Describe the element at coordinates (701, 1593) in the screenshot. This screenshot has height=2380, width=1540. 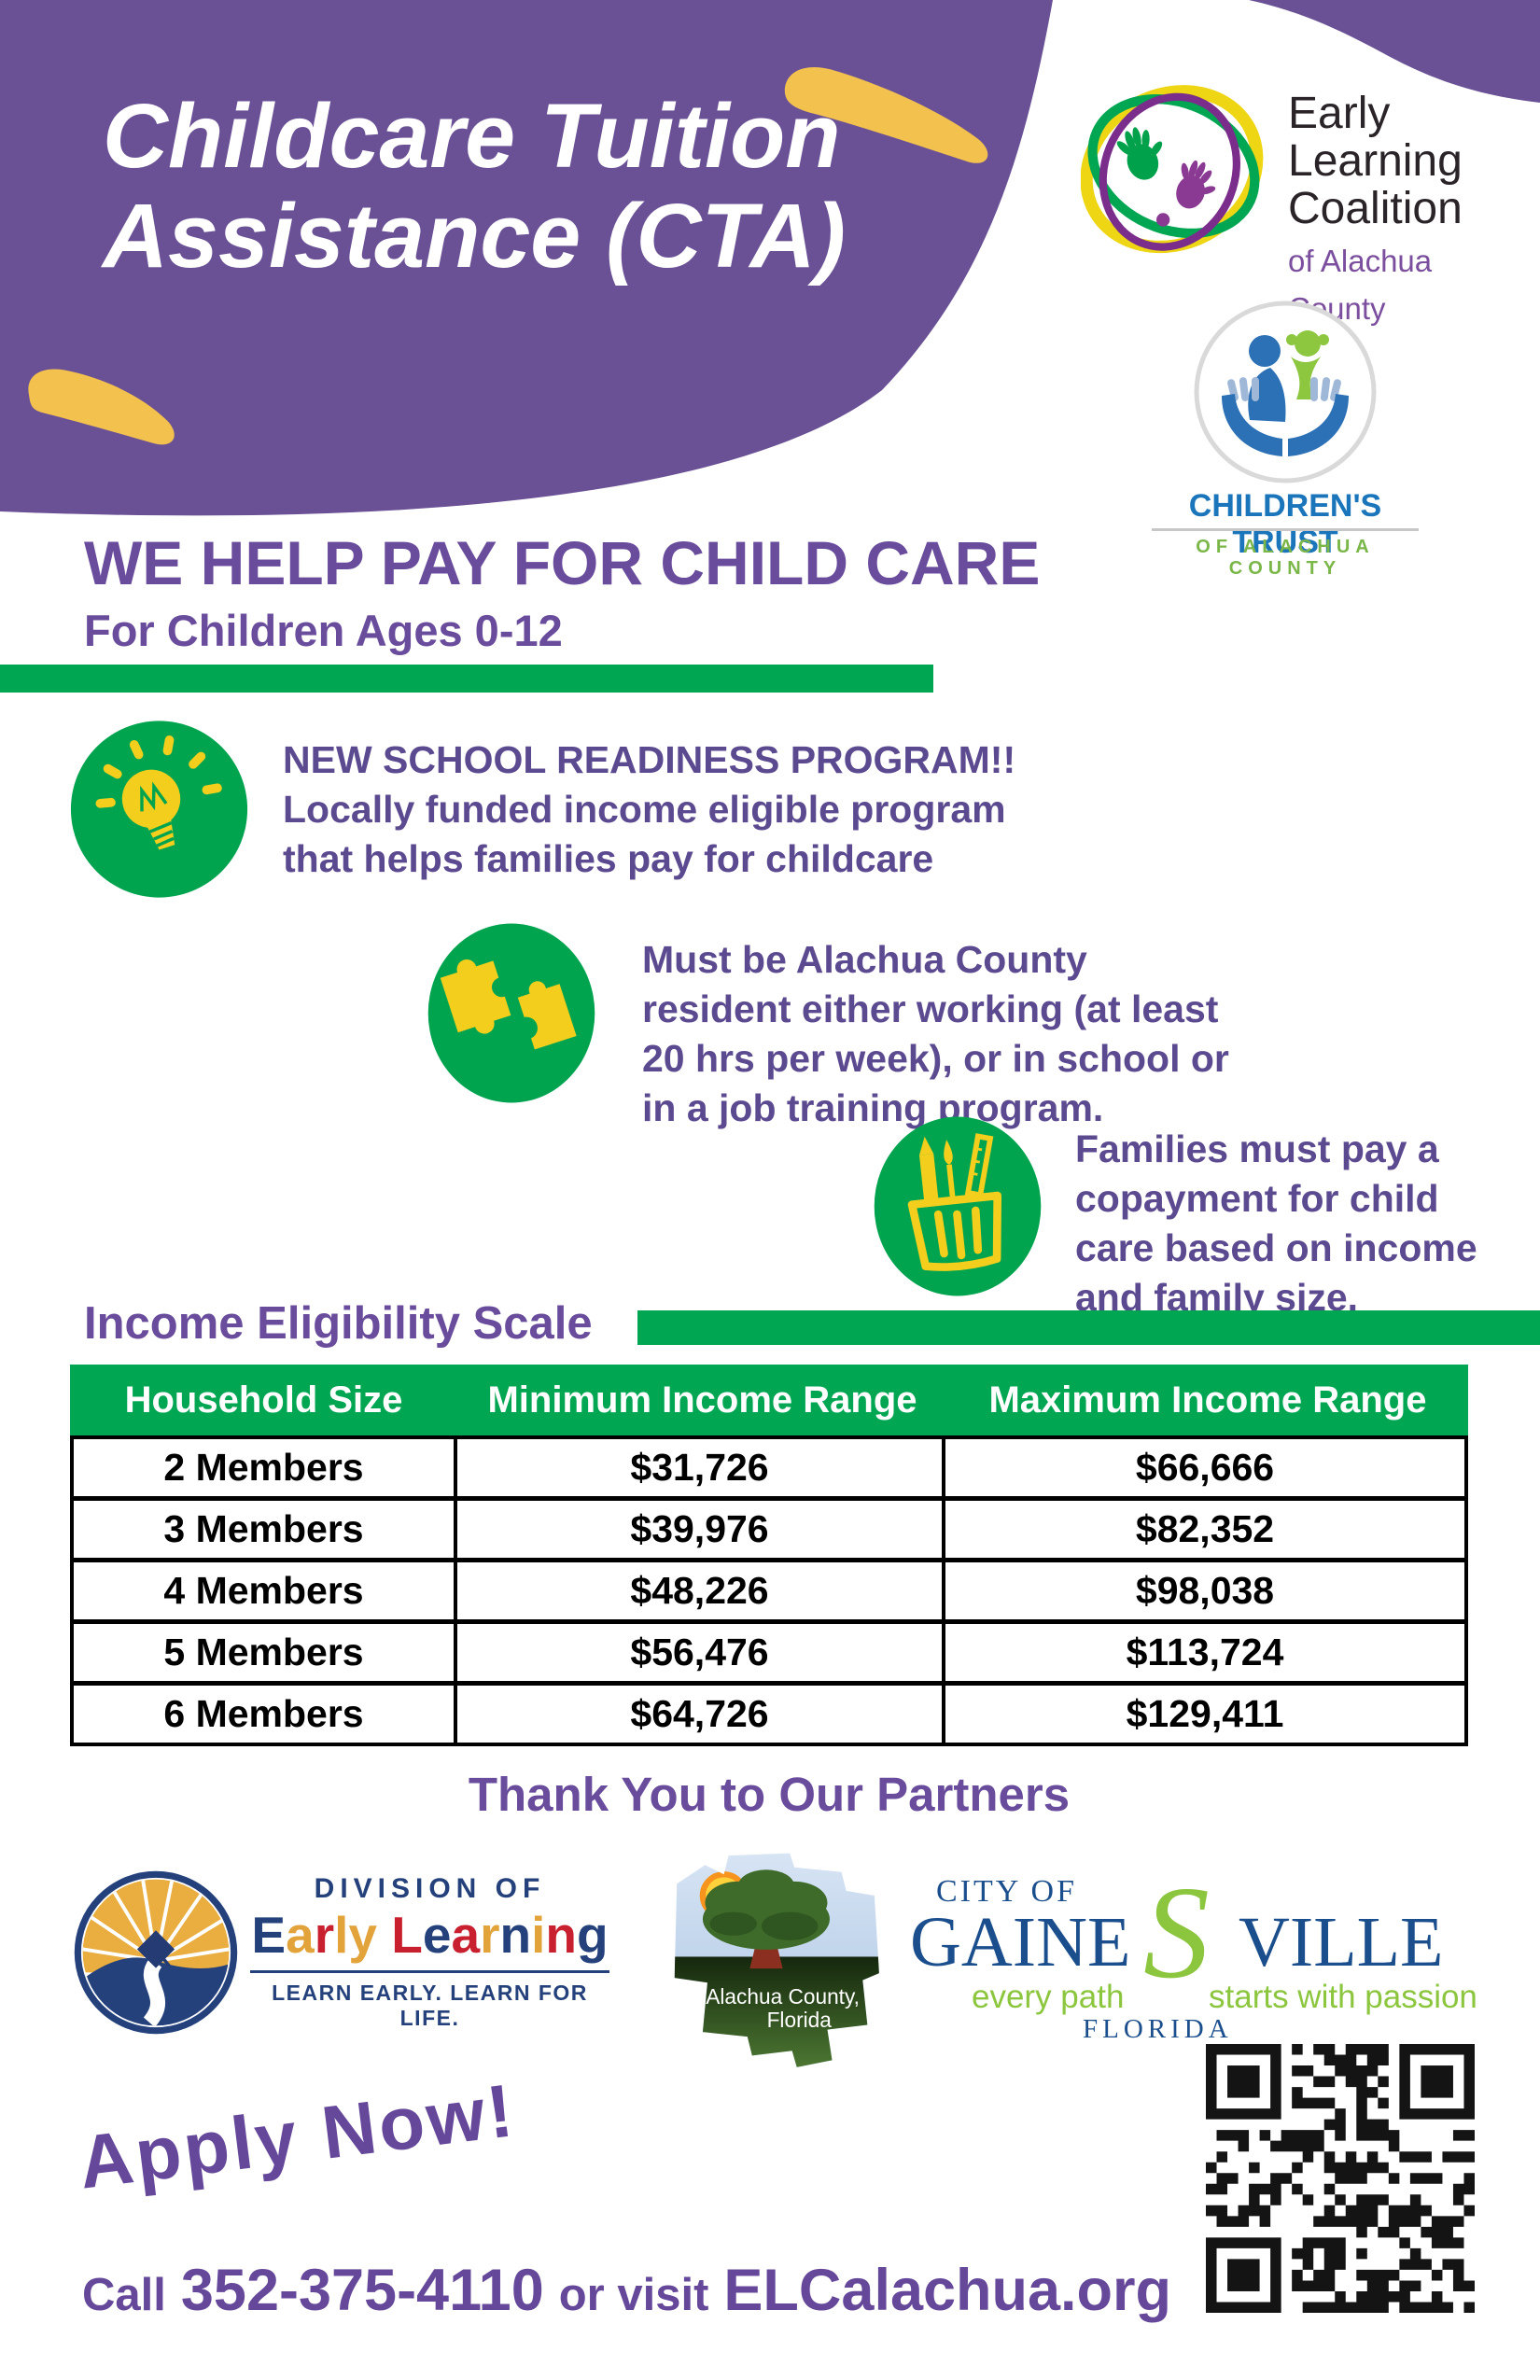
I see `cell-min: $48,226` at that location.